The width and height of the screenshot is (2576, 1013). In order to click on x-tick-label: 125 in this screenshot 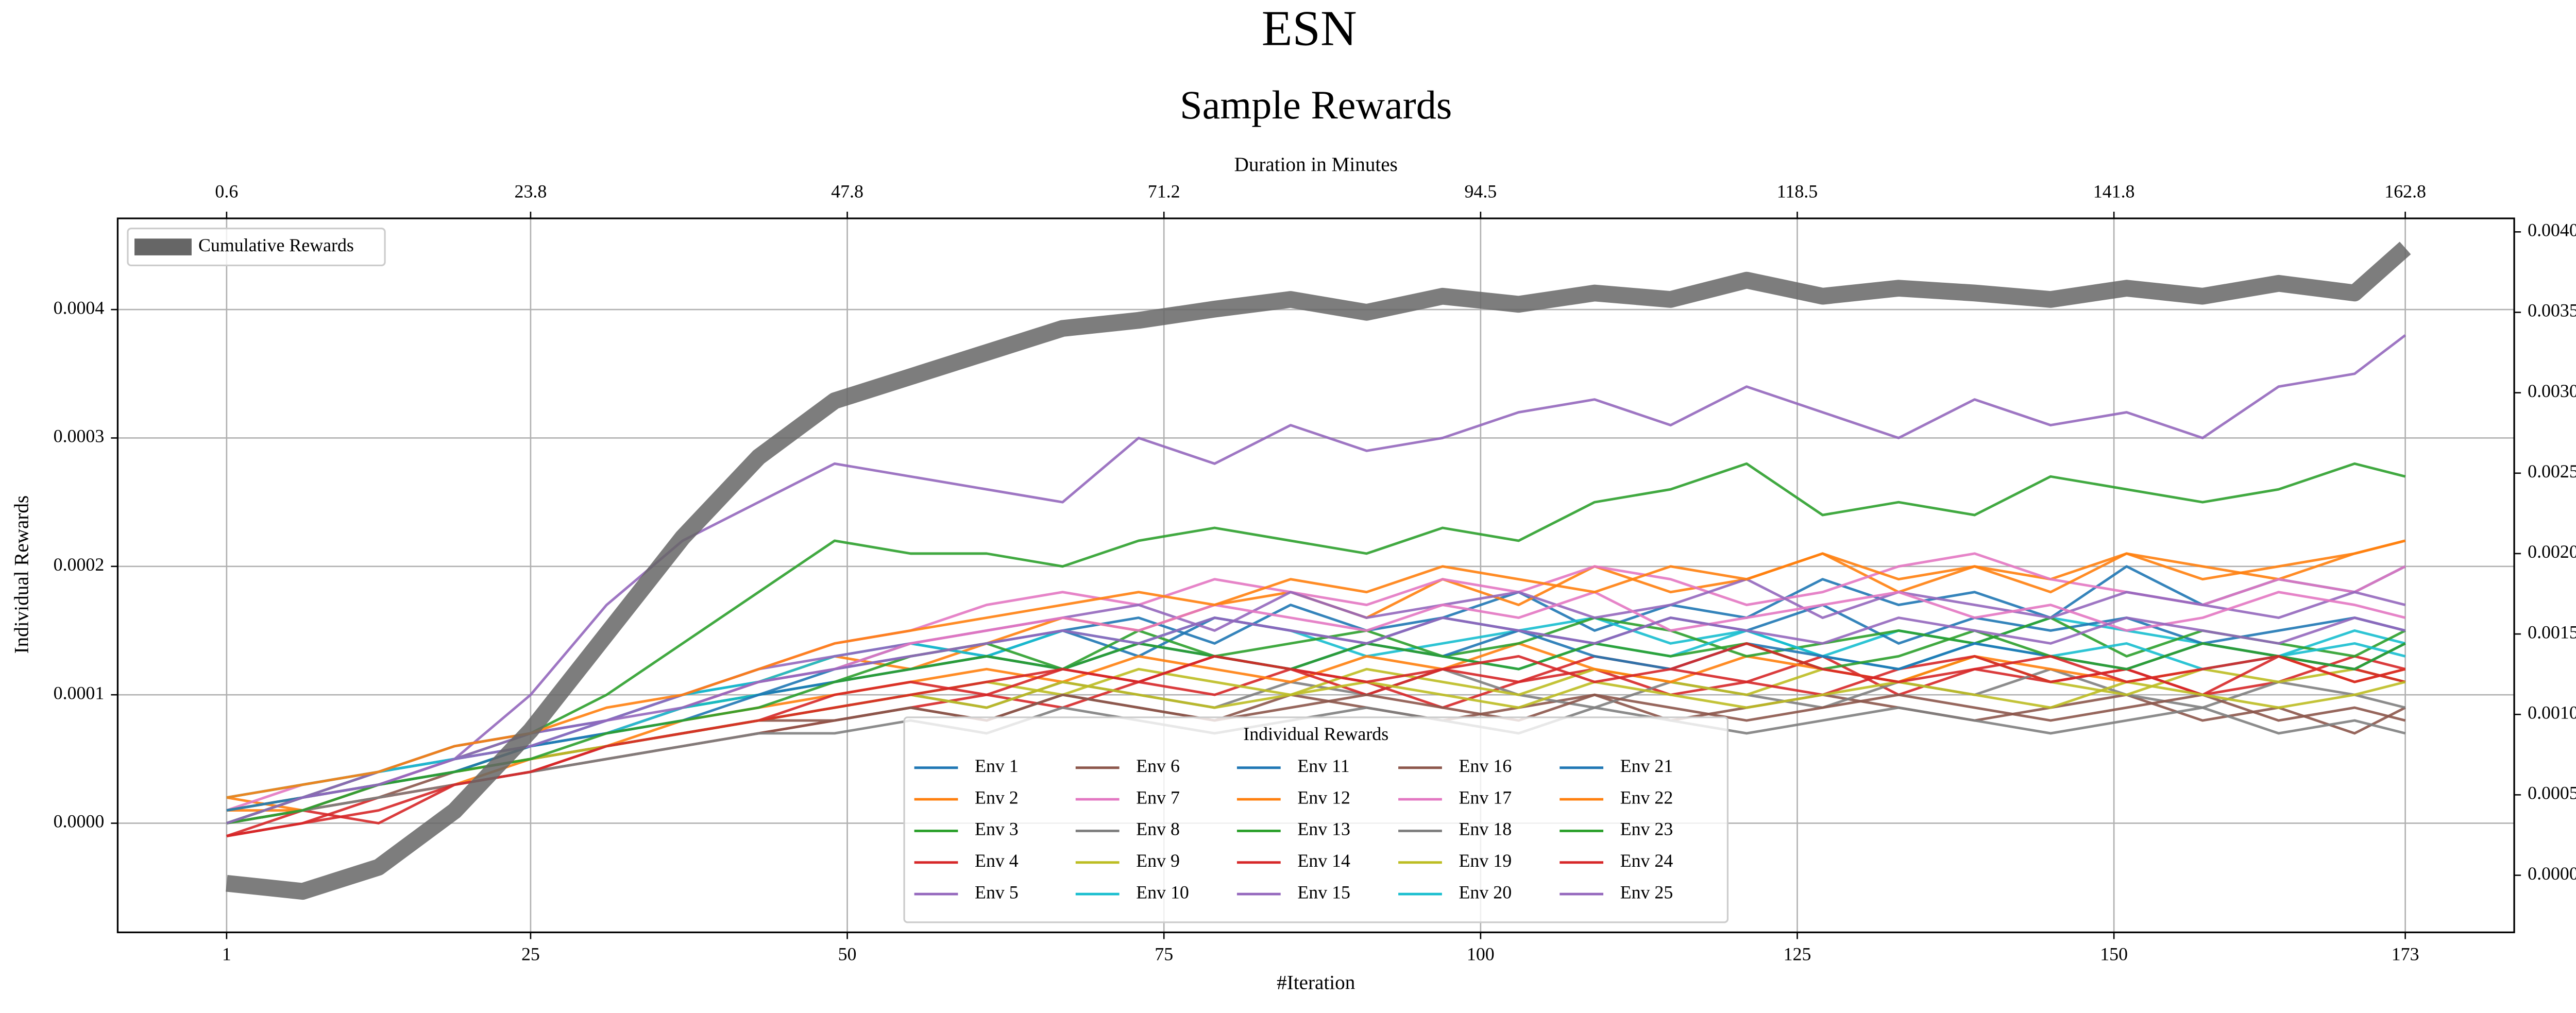, I will do `click(1797, 953)`.